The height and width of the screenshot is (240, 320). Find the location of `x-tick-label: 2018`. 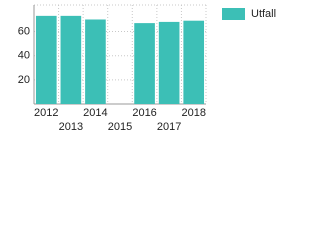

x-tick-label: 2018 is located at coordinates (193, 113).